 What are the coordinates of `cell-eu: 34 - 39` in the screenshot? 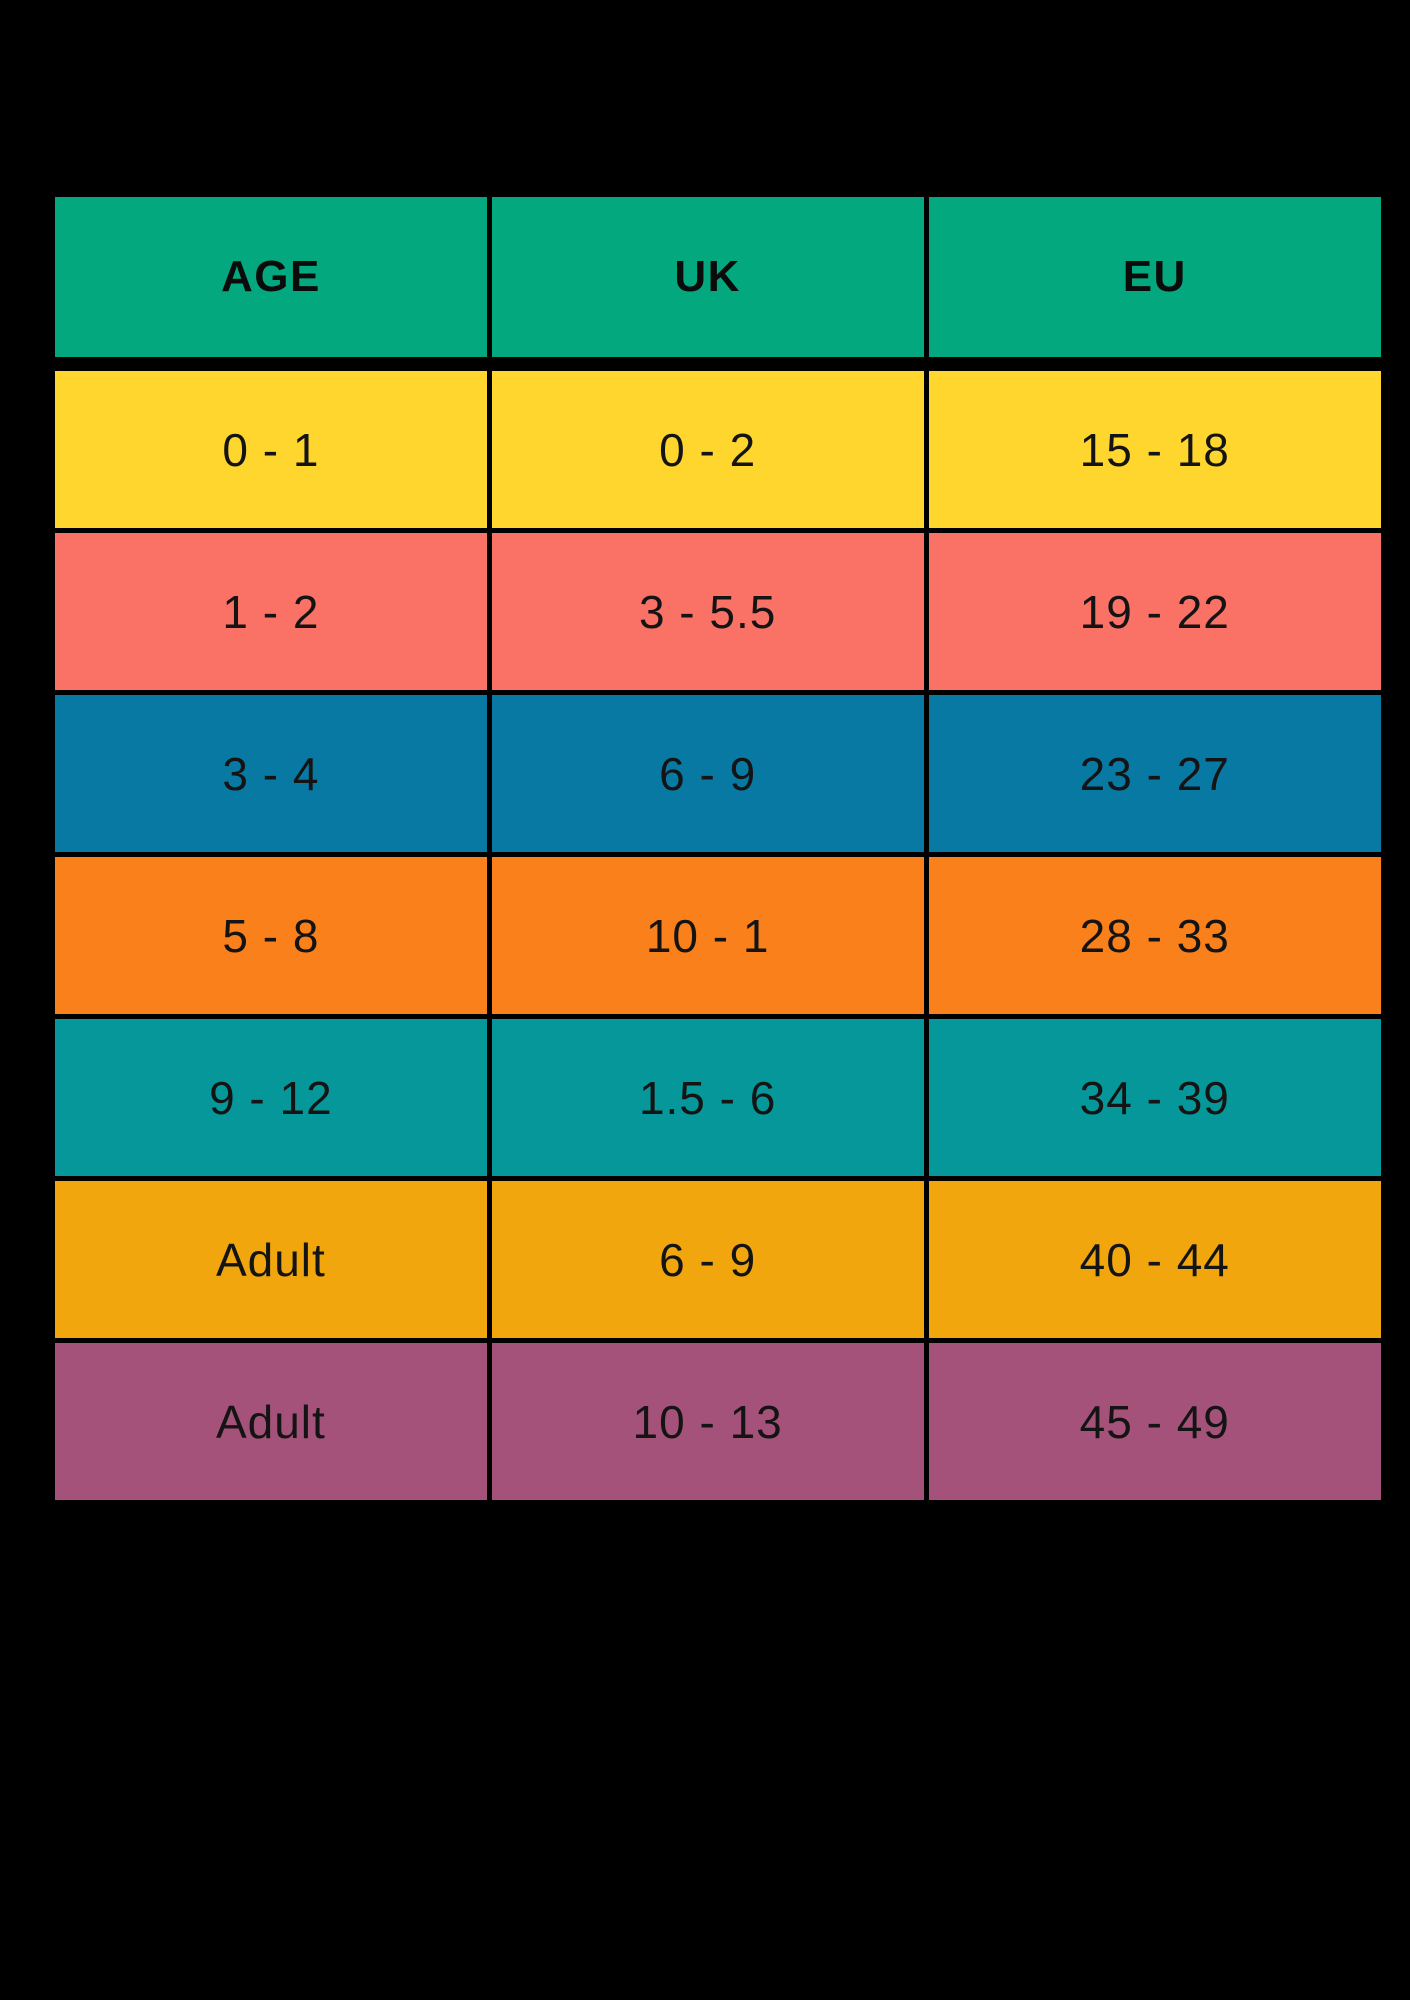 It's located at (1155, 1097).